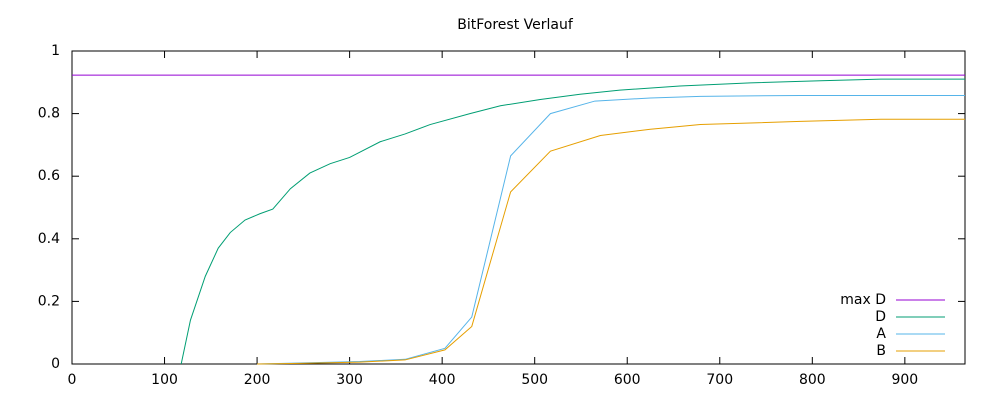  What do you see at coordinates (719, 380) in the screenshot?
I see `x-tick-label: 700` at bounding box center [719, 380].